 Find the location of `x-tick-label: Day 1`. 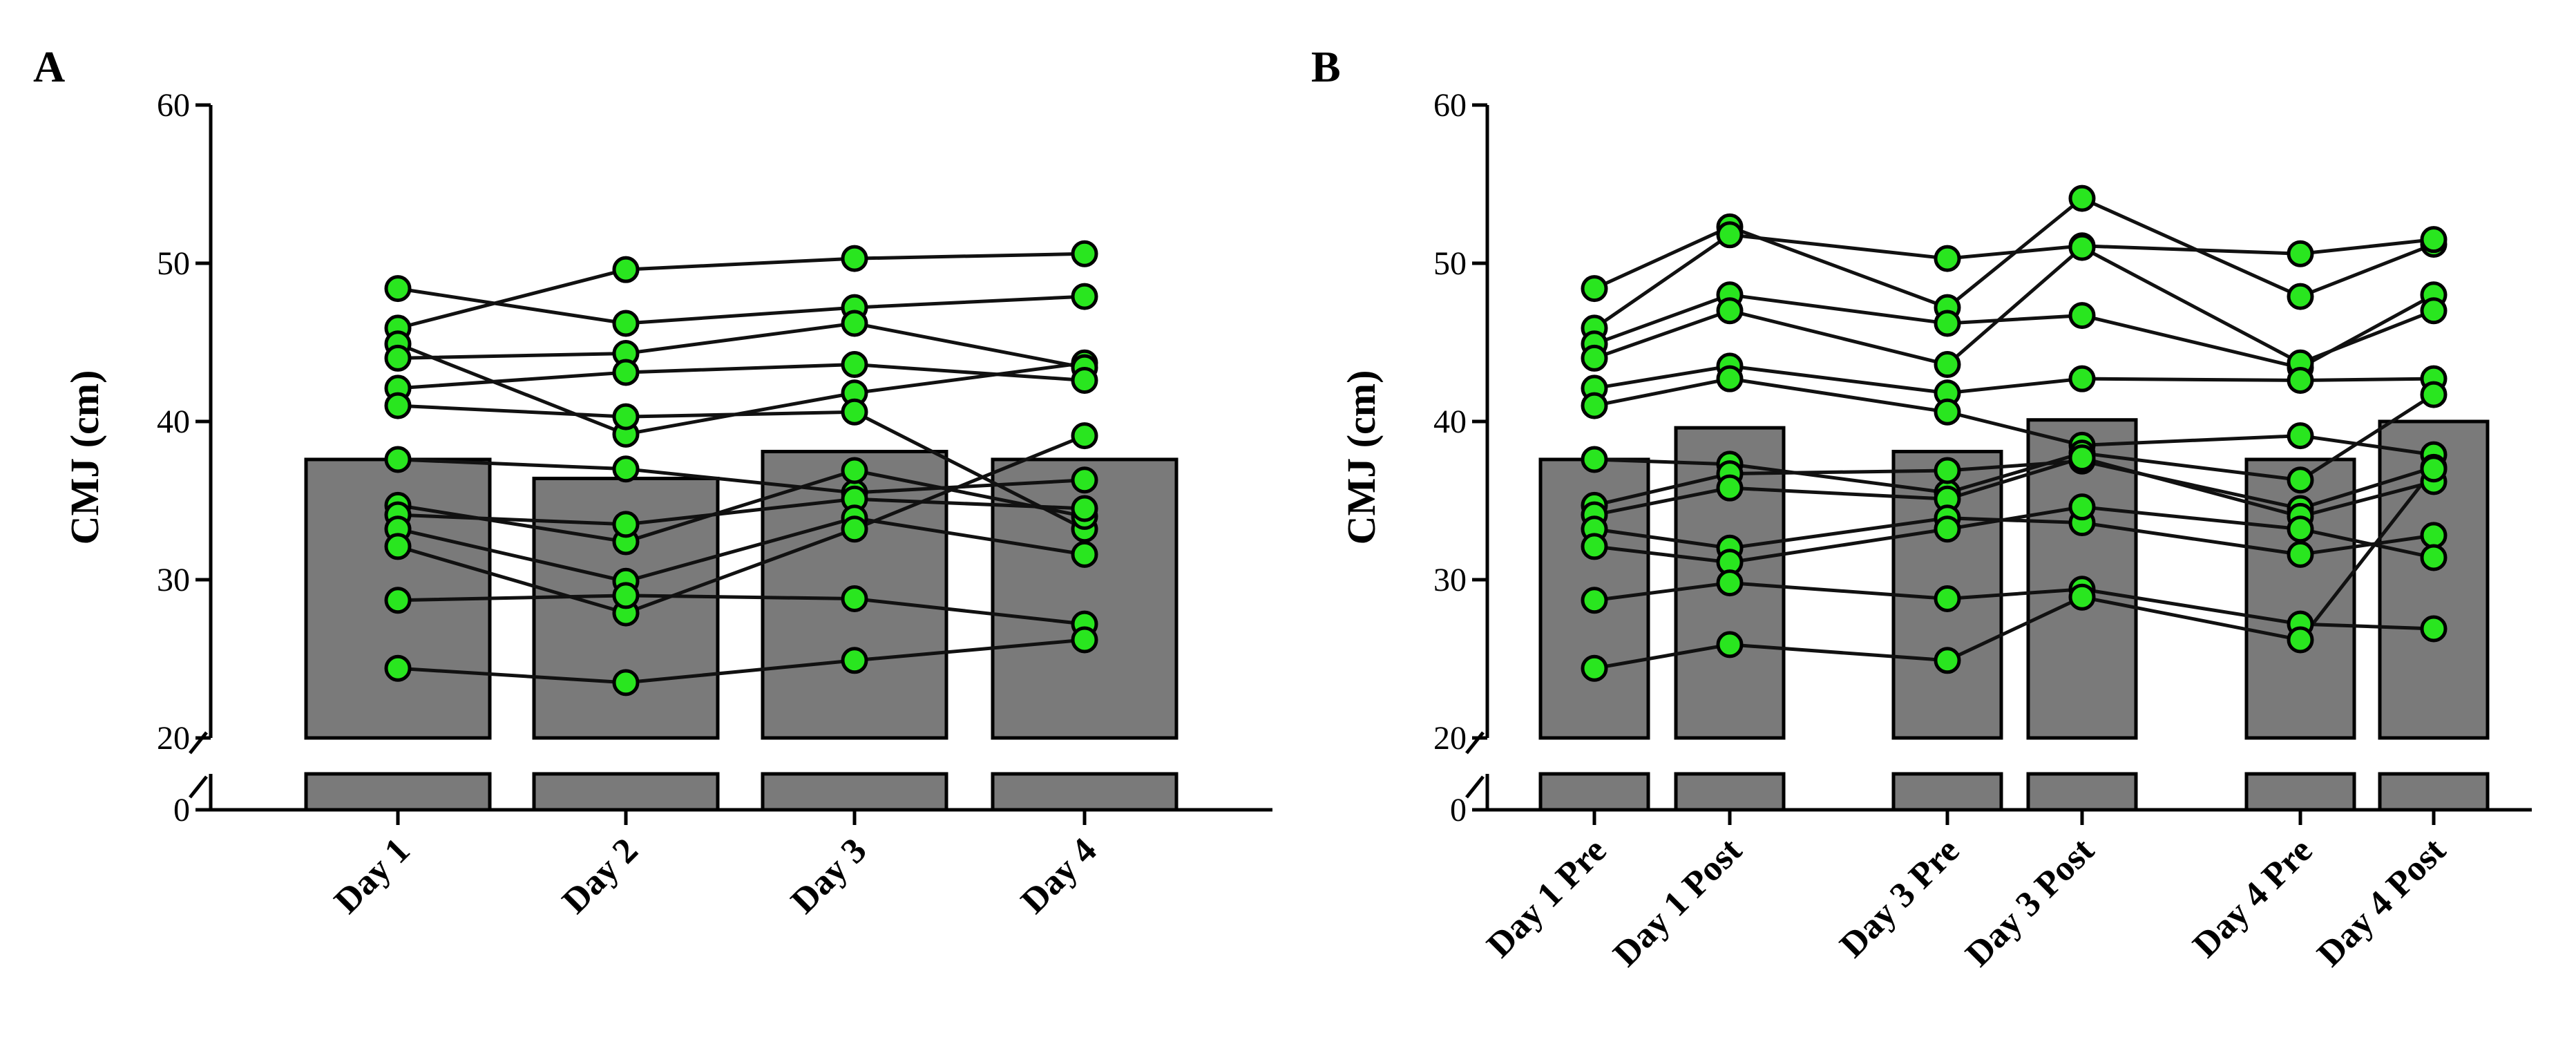

x-tick-label: Day 1 is located at coordinates (372, 876).